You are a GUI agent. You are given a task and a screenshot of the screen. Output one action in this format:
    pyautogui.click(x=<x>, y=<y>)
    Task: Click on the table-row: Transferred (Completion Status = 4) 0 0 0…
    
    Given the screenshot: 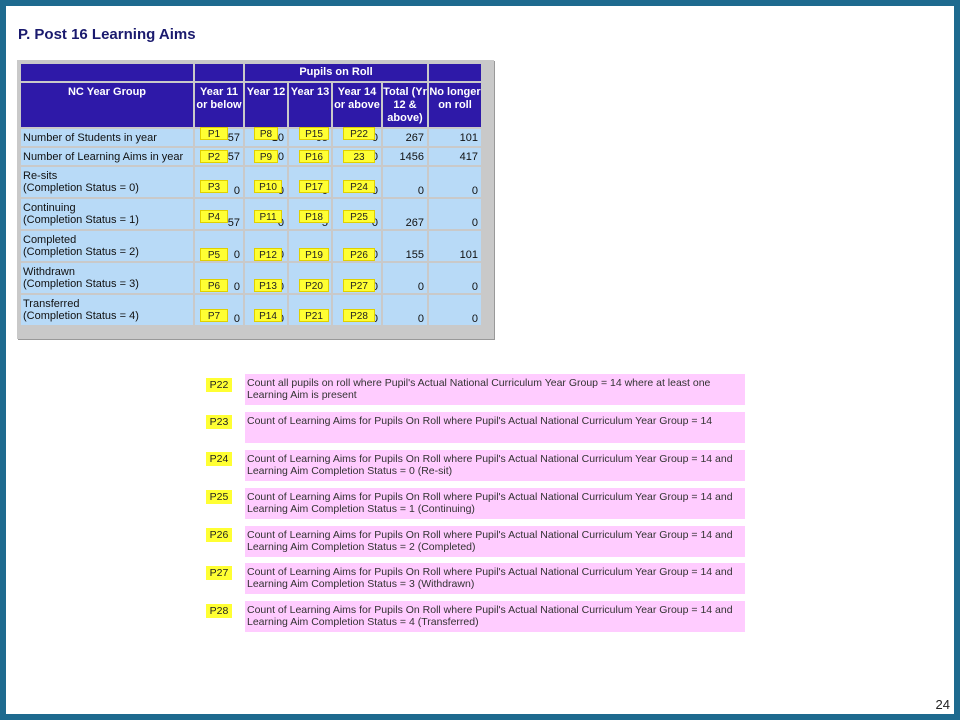 What is the action you would take?
    pyautogui.click(x=251, y=310)
    